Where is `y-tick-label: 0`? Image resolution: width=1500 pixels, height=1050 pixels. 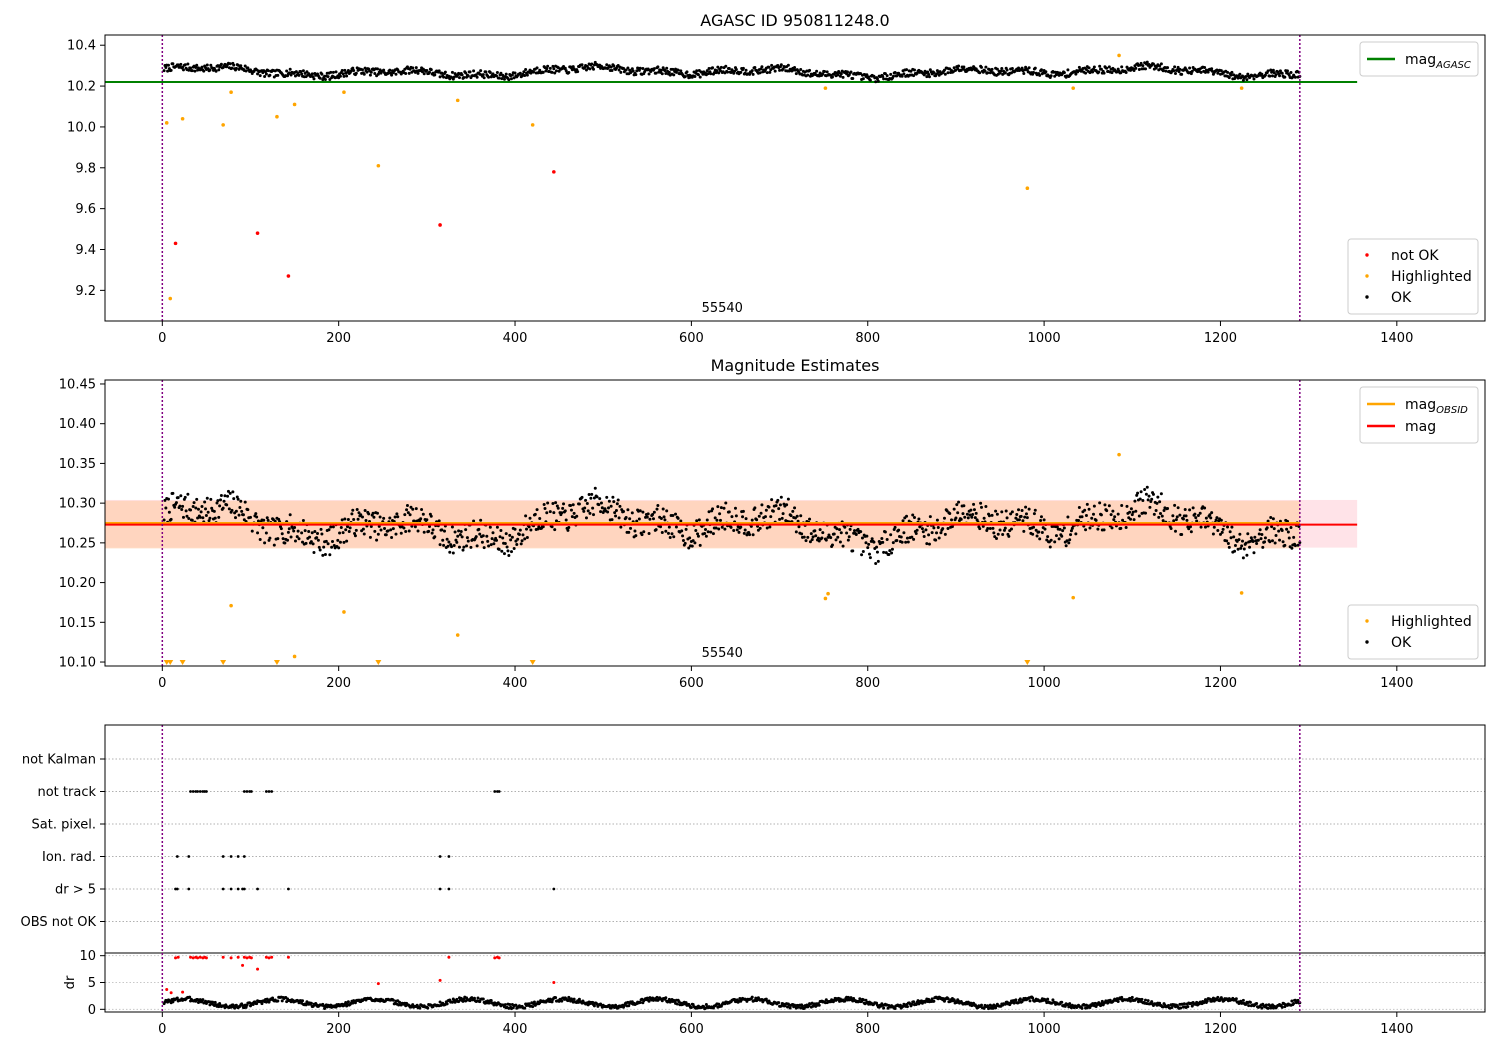 y-tick-label: 0 is located at coordinates (92, 1010).